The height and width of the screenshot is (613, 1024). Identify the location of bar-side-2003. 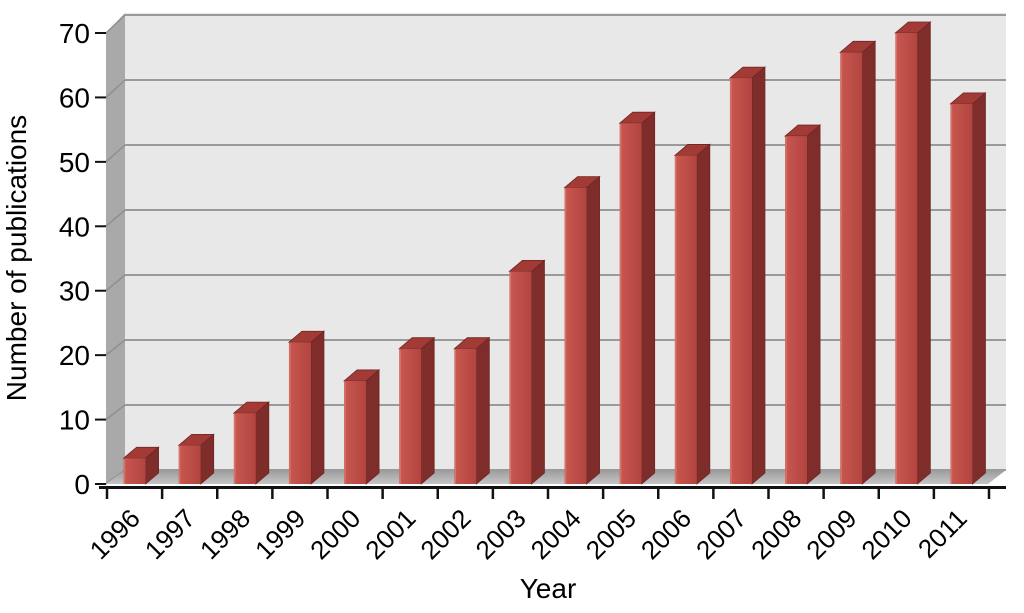
(538, 372).